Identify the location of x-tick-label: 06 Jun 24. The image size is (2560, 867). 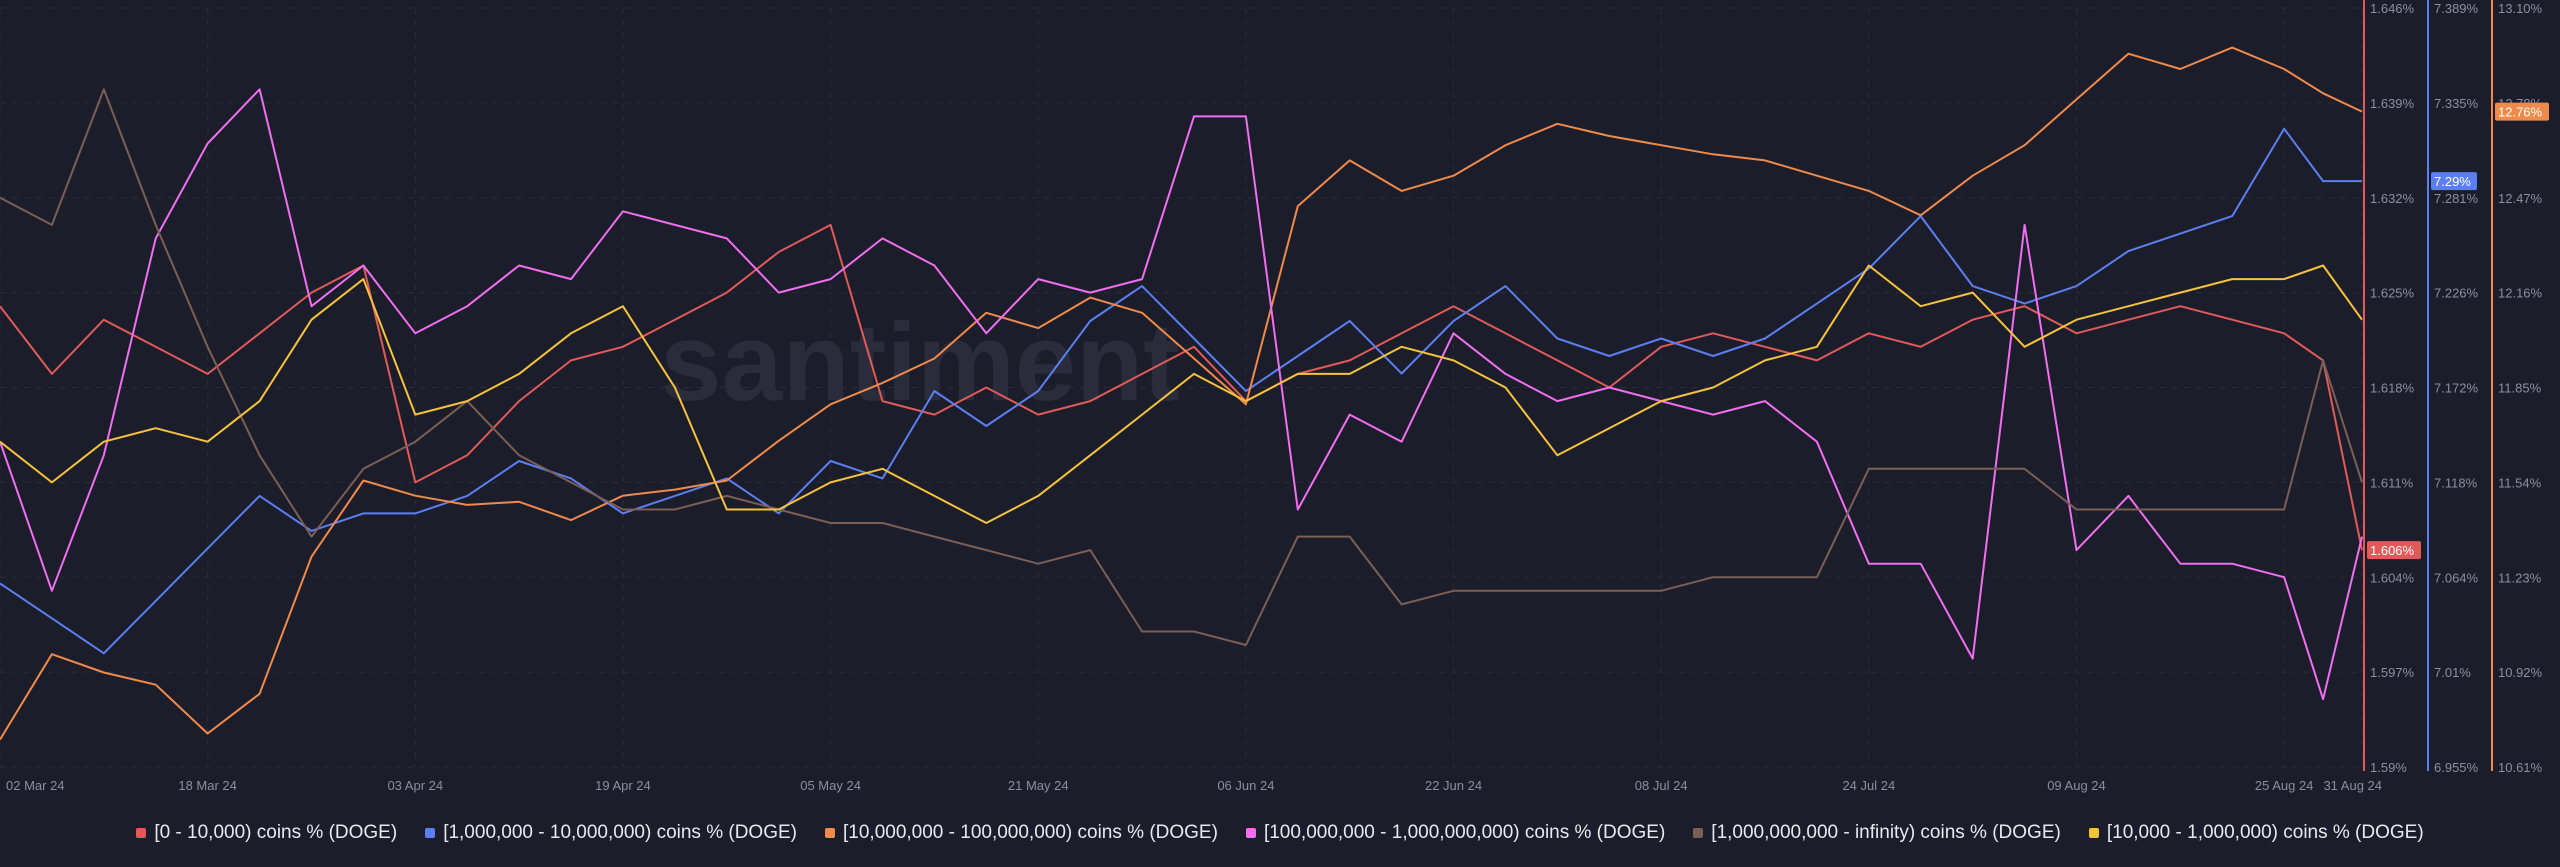
(1245, 785).